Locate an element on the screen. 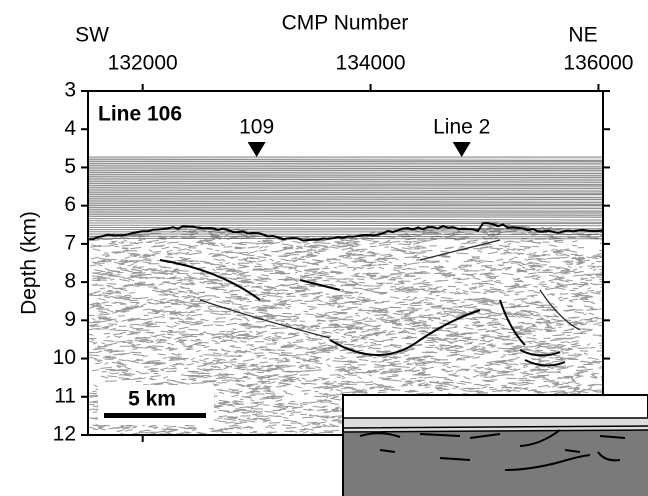 Image resolution: width=648 pixels, height=496 pixels. y-tick-label: 11 is located at coordinates (65, 395).